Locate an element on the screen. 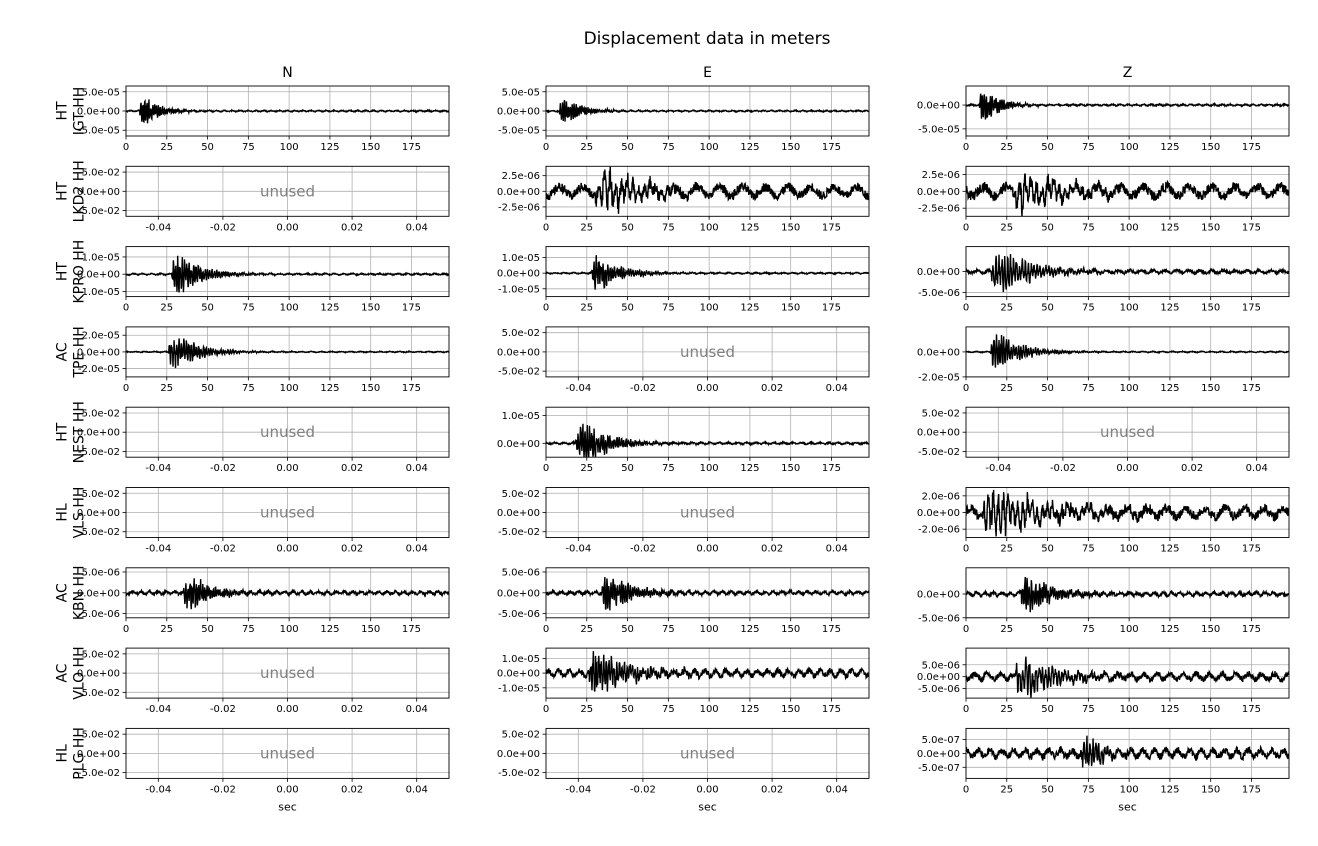 This screenshot has width=1318, height=846. station-label-line: HT is located at coordinates (63, 272).